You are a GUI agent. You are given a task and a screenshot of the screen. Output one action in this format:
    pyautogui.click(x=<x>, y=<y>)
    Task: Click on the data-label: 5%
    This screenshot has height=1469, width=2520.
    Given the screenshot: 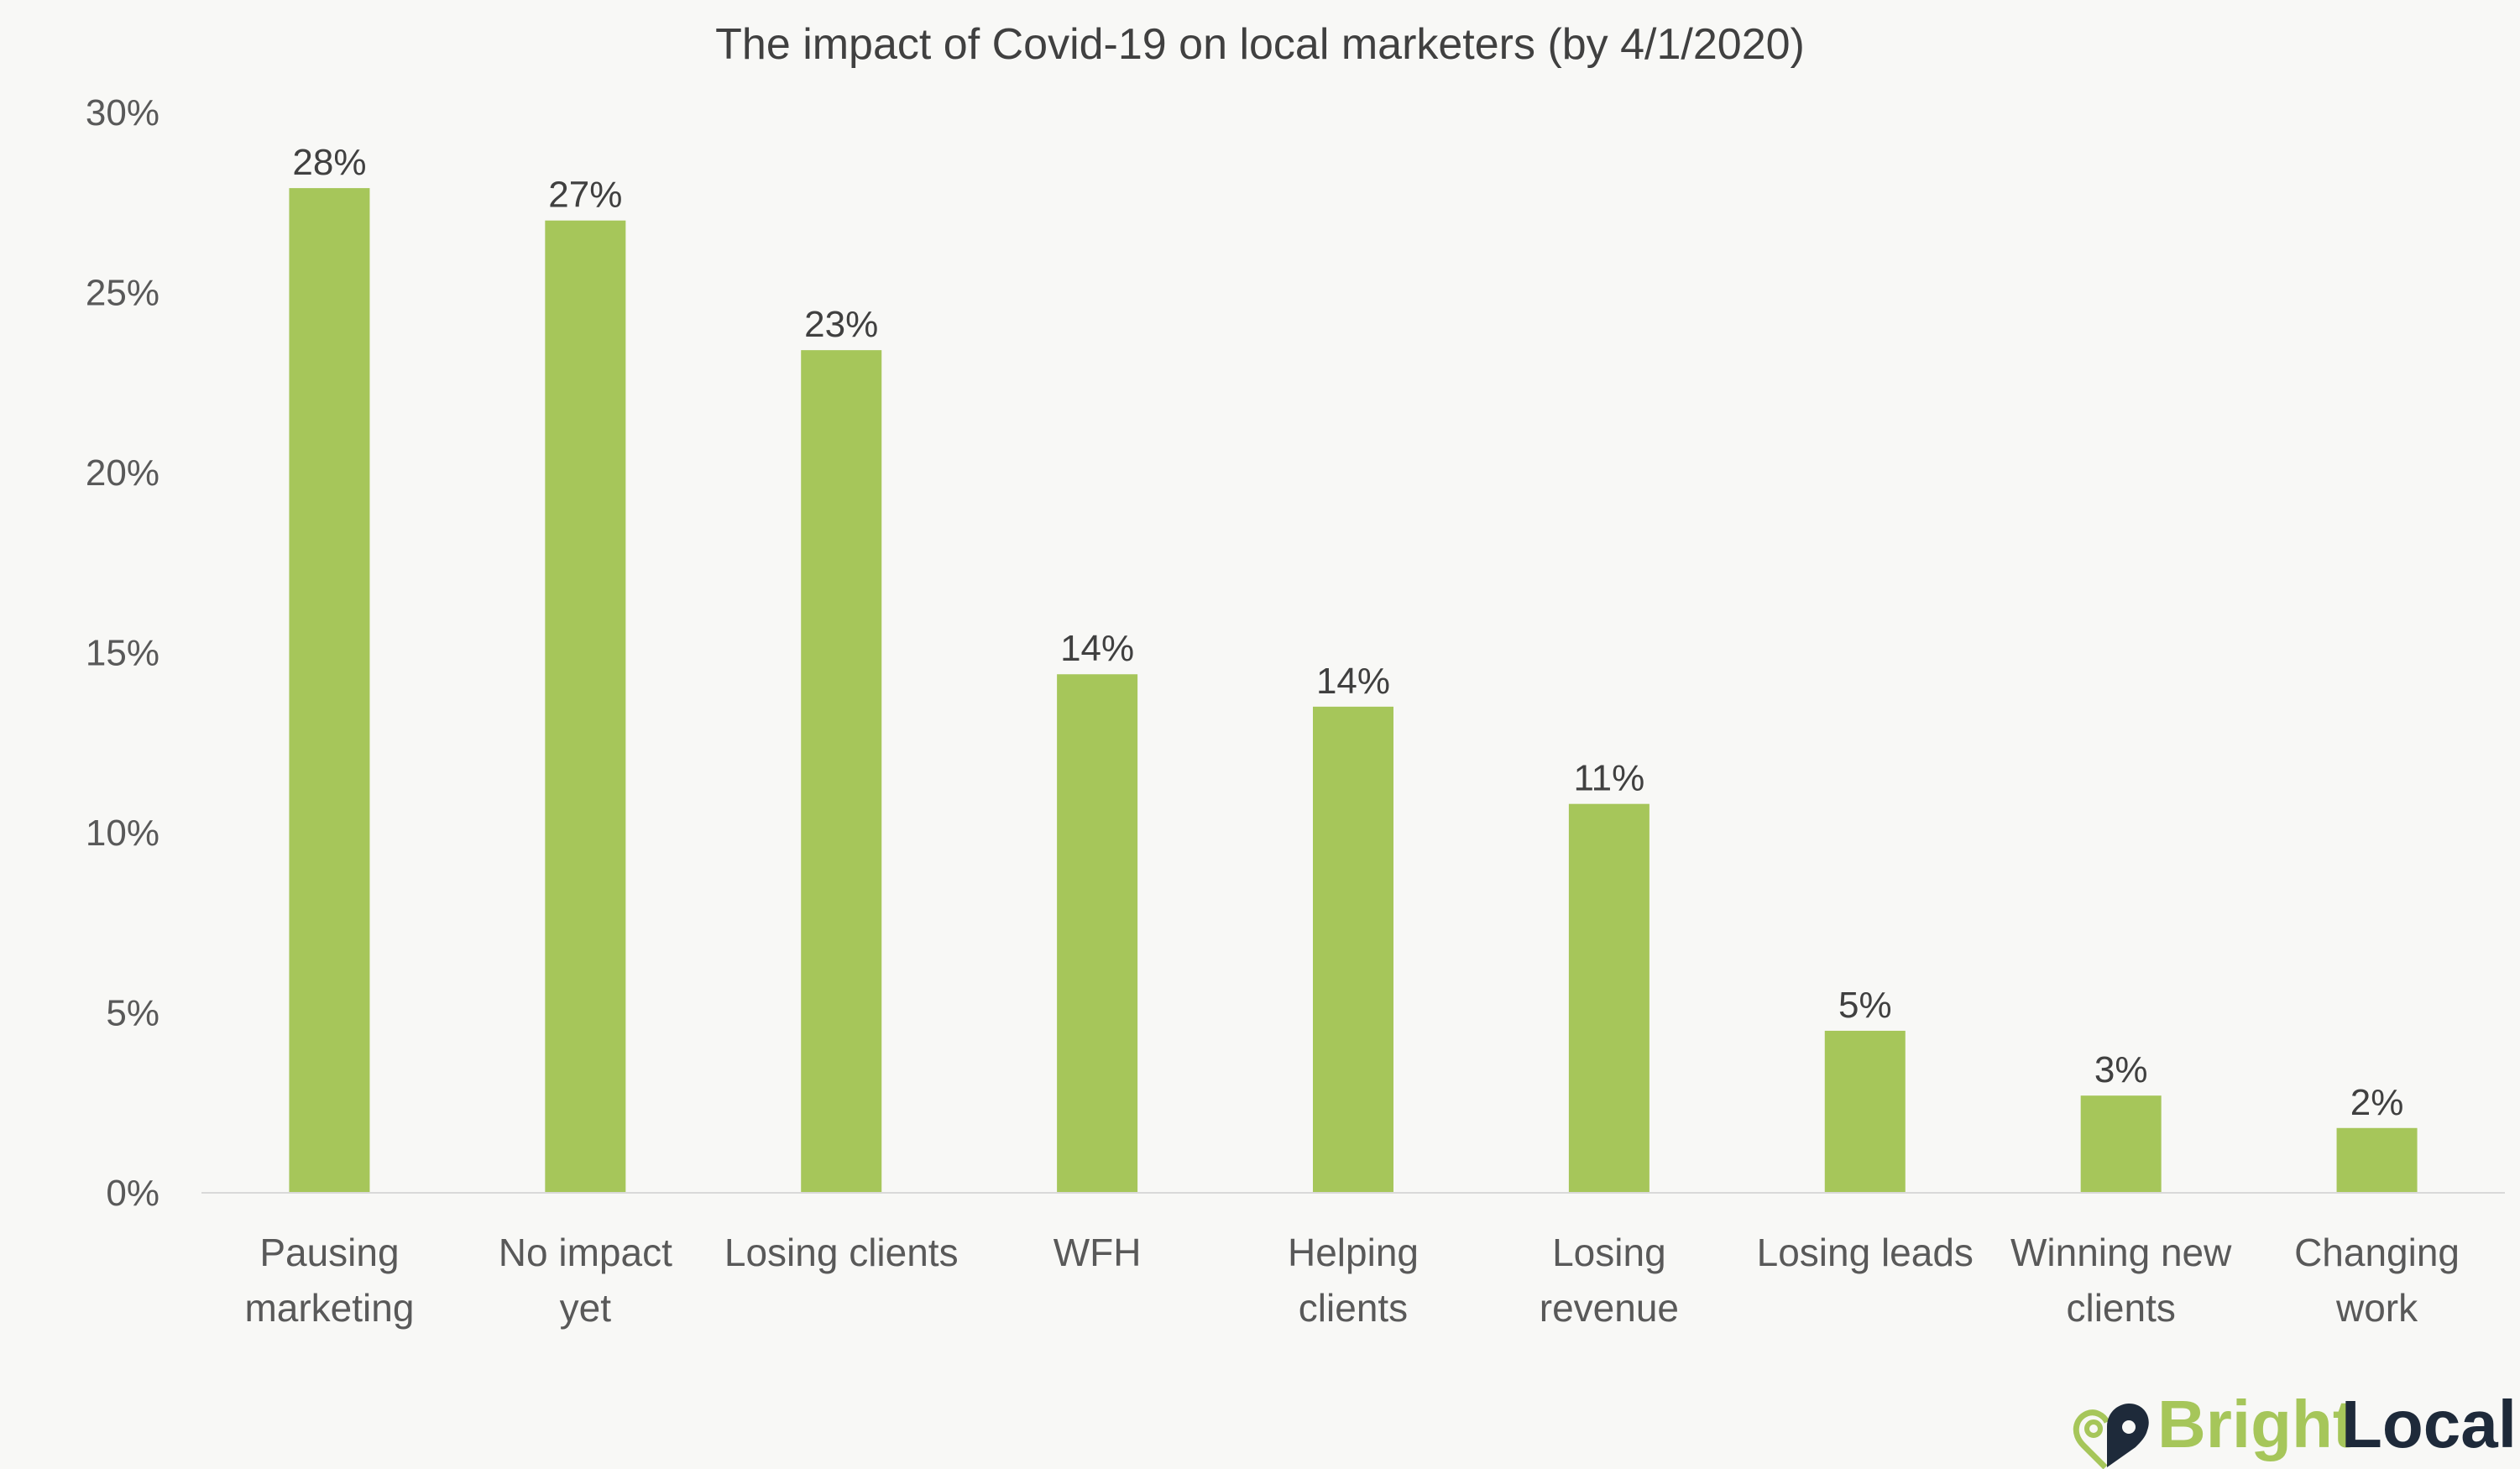 What is the action you would take?
    pyautogui.click(x=1865, y=1005)
    